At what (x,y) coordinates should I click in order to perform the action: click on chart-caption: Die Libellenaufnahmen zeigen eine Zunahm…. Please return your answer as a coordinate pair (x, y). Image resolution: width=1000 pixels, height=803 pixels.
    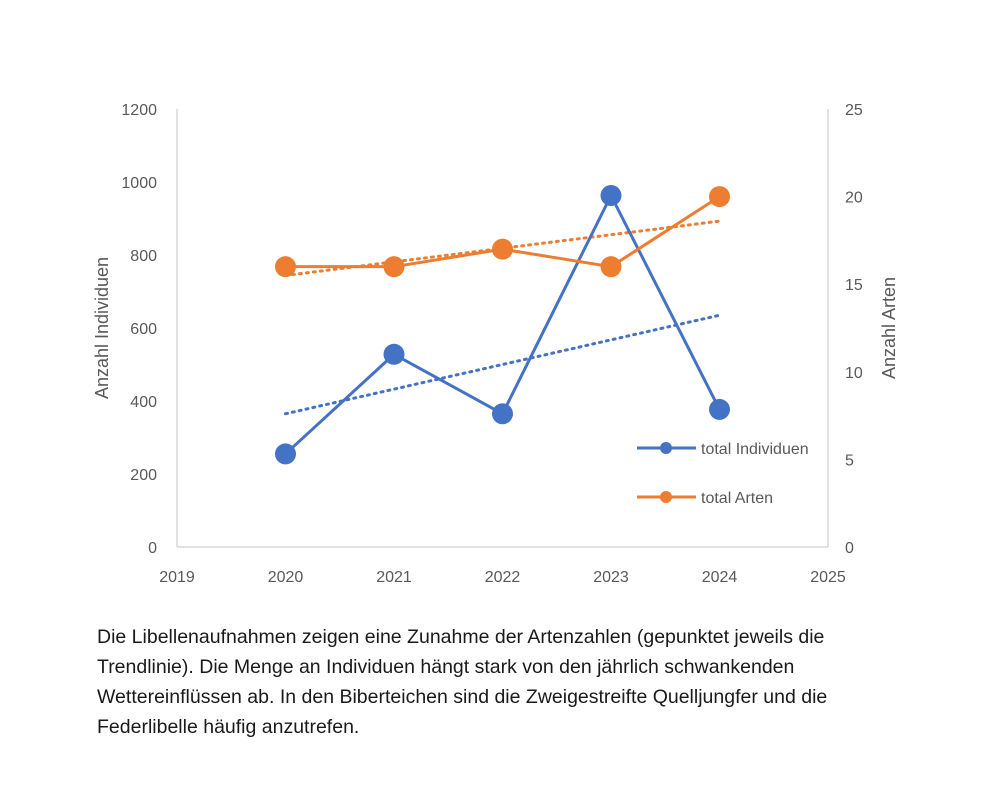
    Looking at the image, I should click on (462, 682).